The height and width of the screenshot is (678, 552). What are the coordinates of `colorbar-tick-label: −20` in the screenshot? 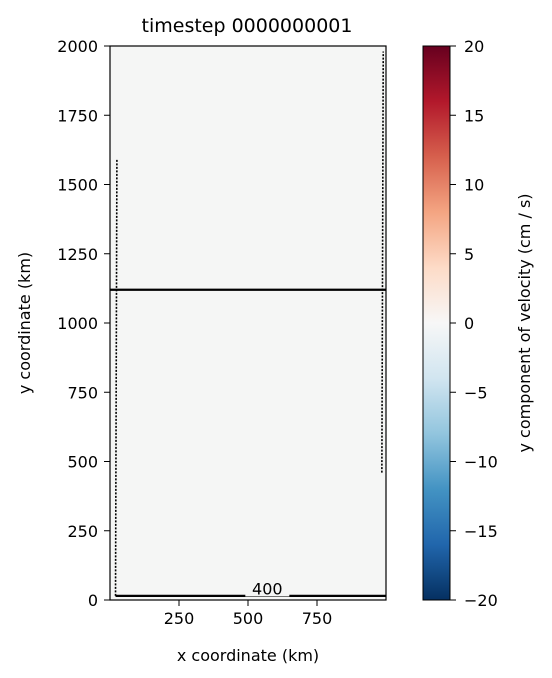 It's located at (481, 600).